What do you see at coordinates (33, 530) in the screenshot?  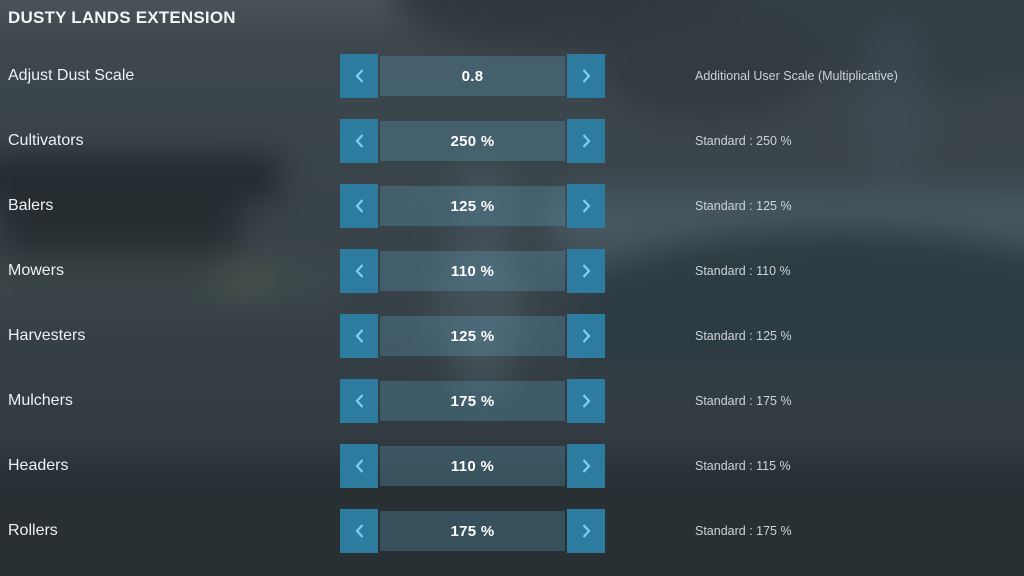 I see `setting-label: Rollers` at bounding box center [33, 530].